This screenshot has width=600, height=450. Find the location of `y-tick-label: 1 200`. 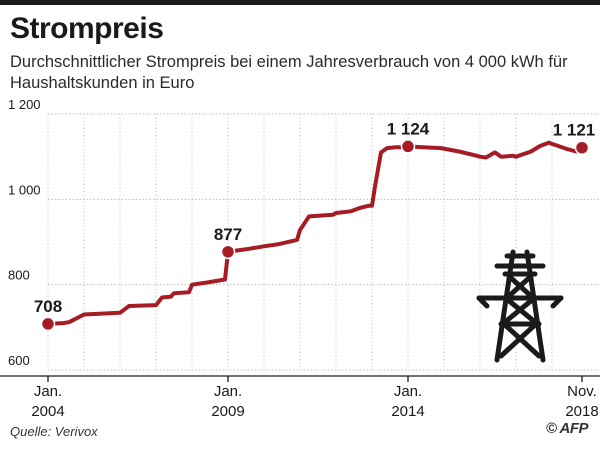

y-tick-label: 1 200 is located at coordinates (24, 104).